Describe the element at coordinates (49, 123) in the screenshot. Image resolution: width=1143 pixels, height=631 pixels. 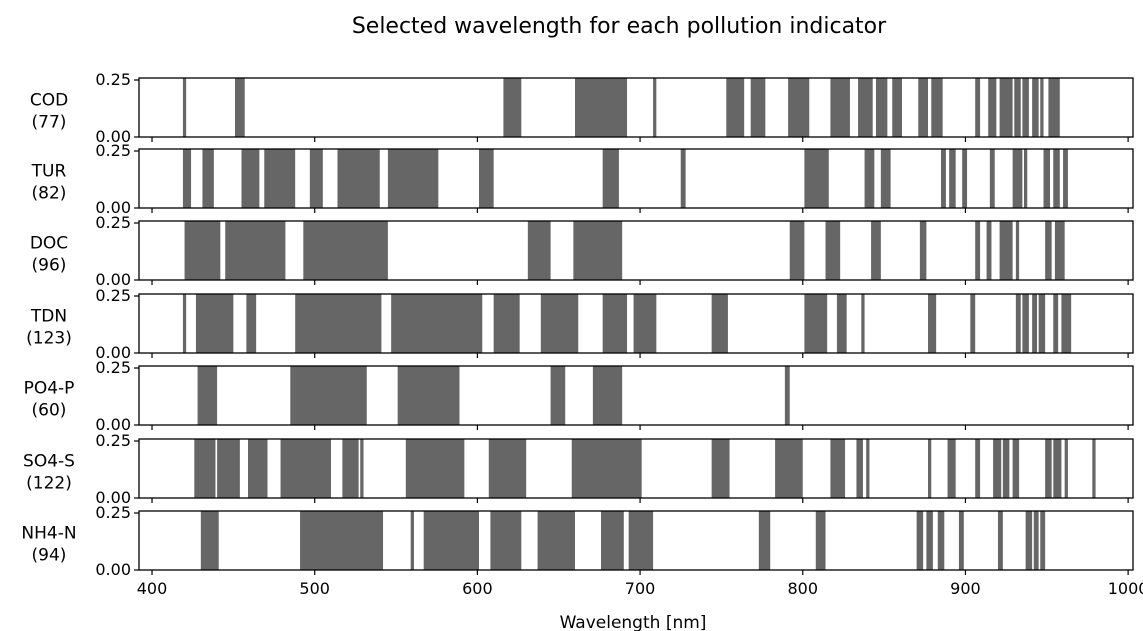
I see `series-count: (77)` at that location.